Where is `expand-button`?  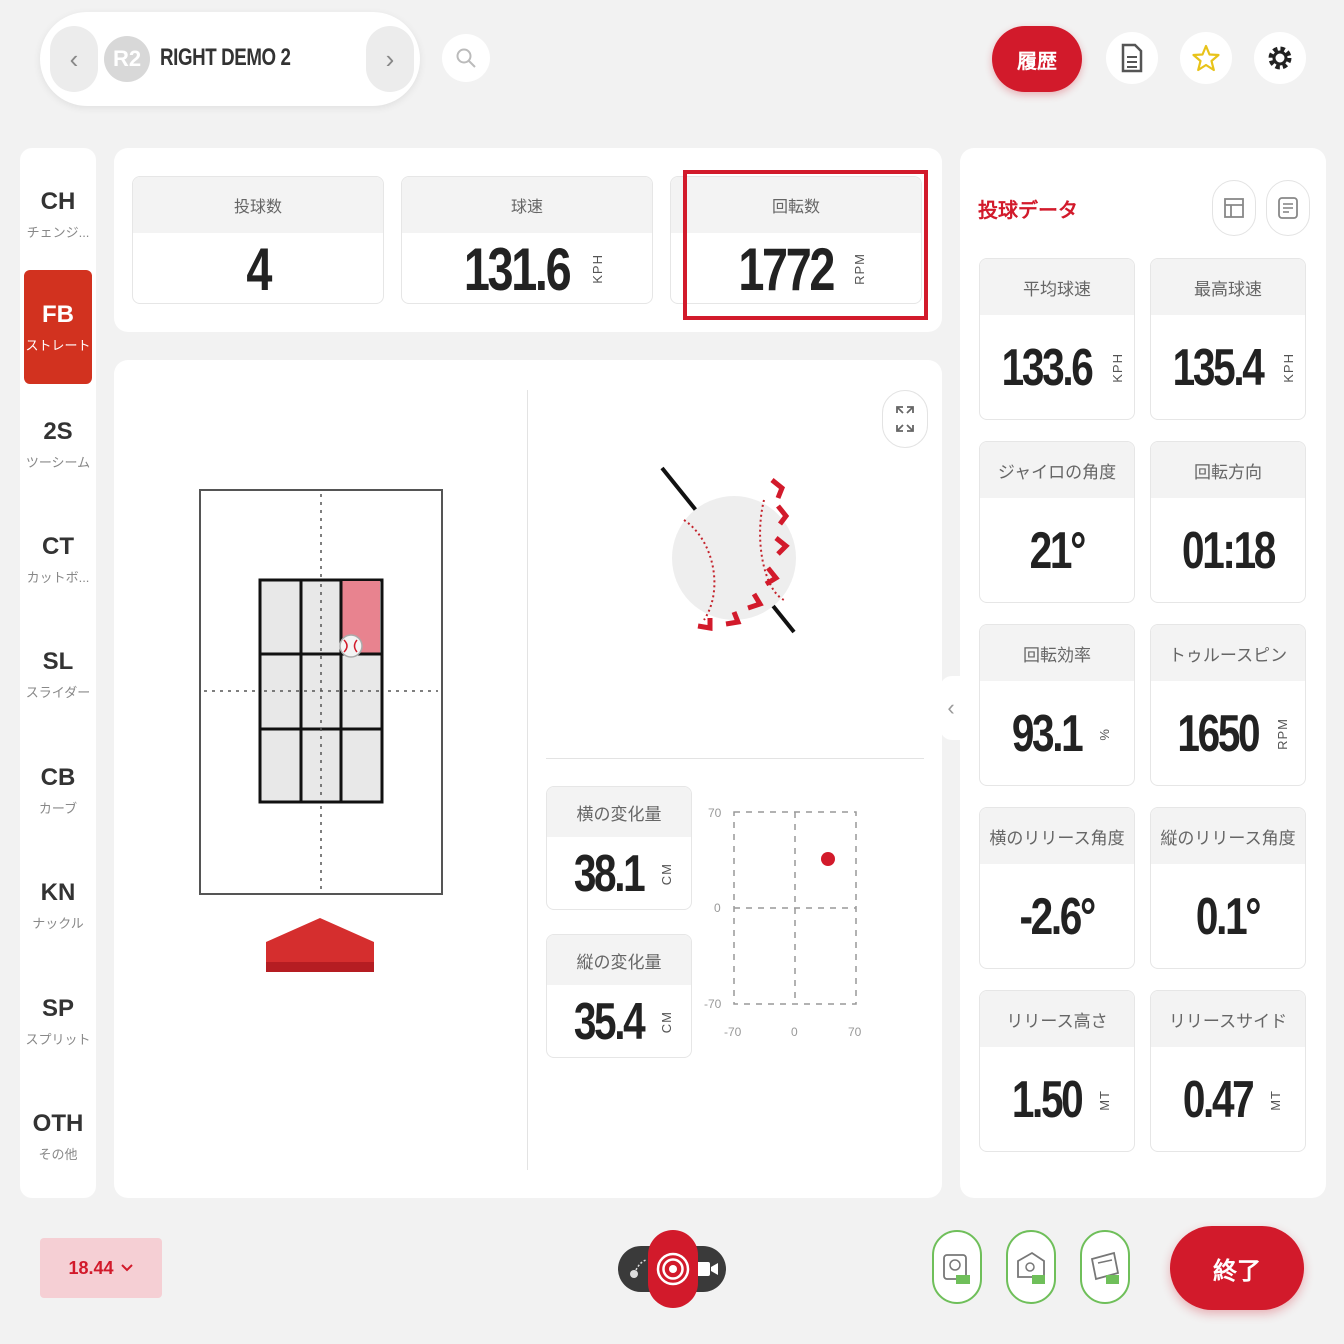
expand-button is located at coordinates (905, 419).